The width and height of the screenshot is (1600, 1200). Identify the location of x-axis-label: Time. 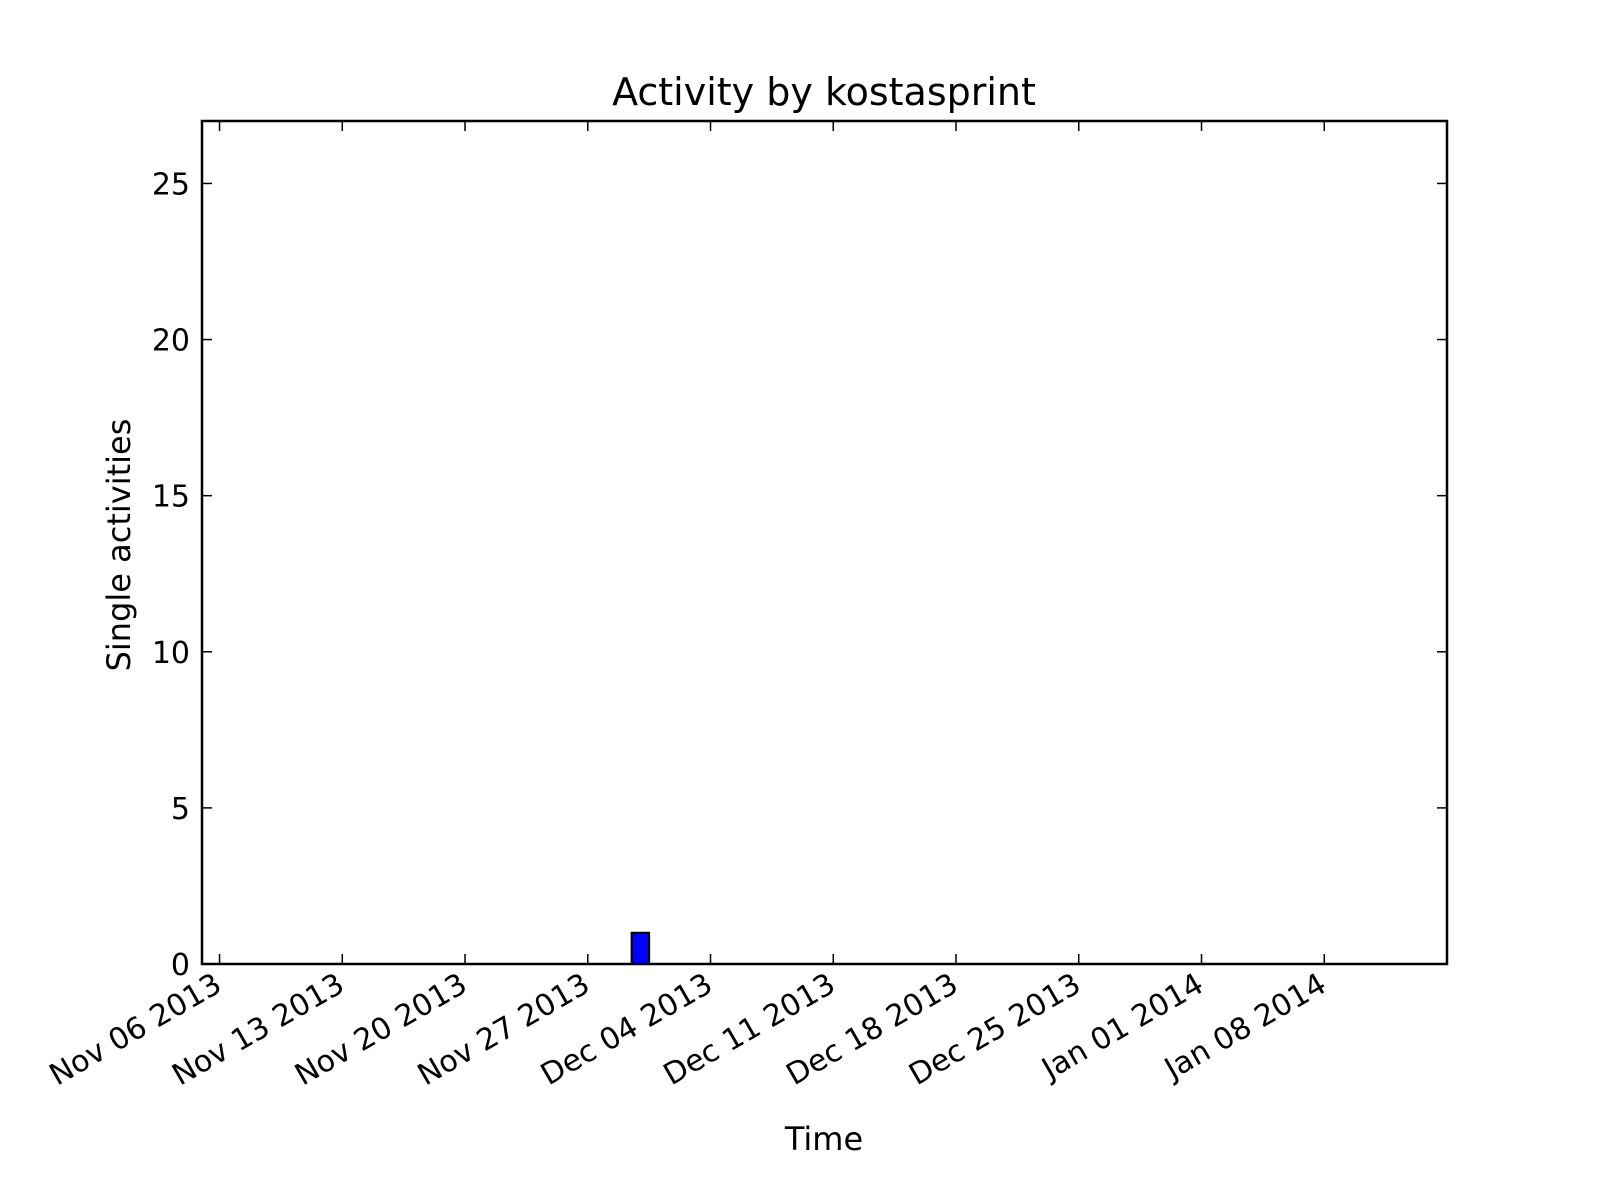
(823, 1139).